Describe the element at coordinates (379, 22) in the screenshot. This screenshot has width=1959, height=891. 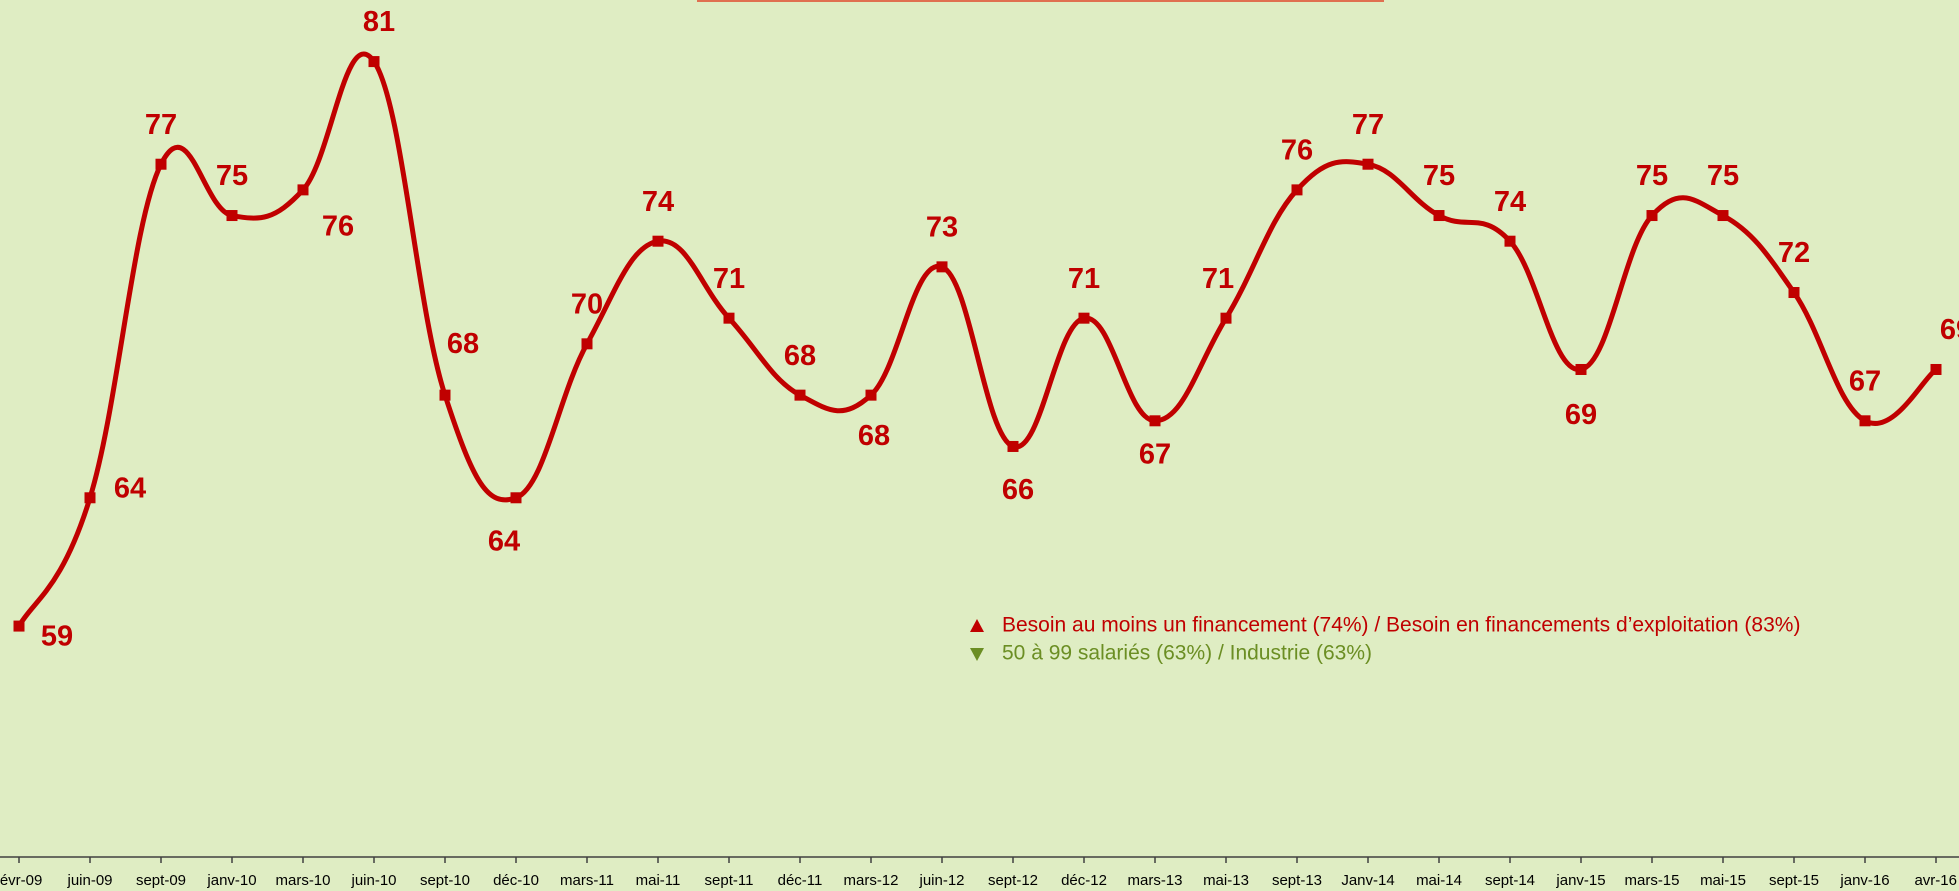
I see `data-label: 81` at that location.